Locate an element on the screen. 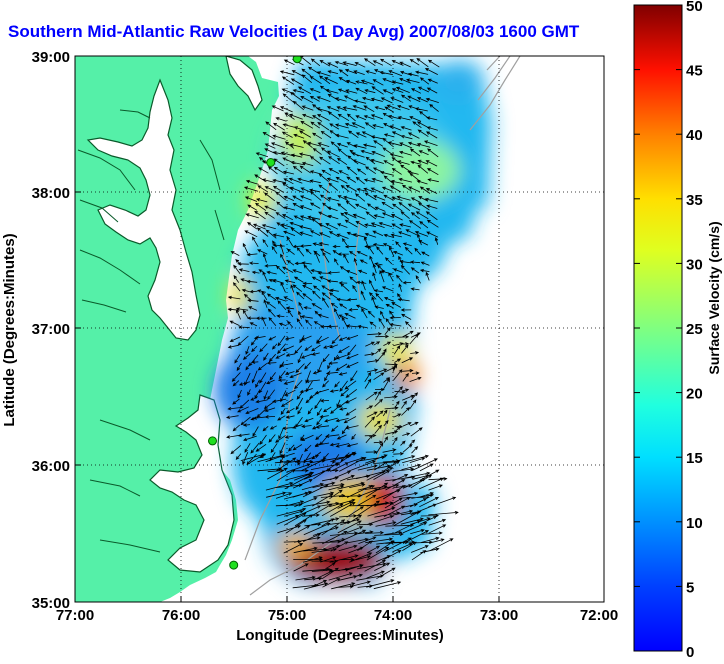  x-axis-label: Longitude (Degrees:Minutes) is located at coordinates (340, 635).